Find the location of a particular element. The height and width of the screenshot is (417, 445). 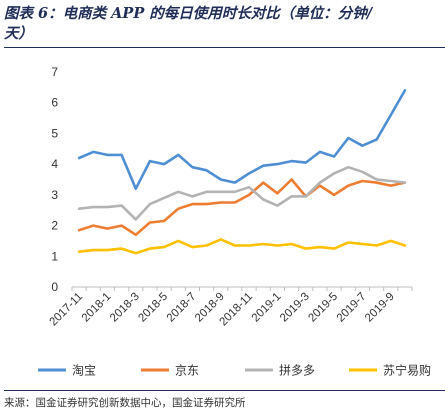

x-tick-label: 2018-3 is located at coordinates (125, 308).